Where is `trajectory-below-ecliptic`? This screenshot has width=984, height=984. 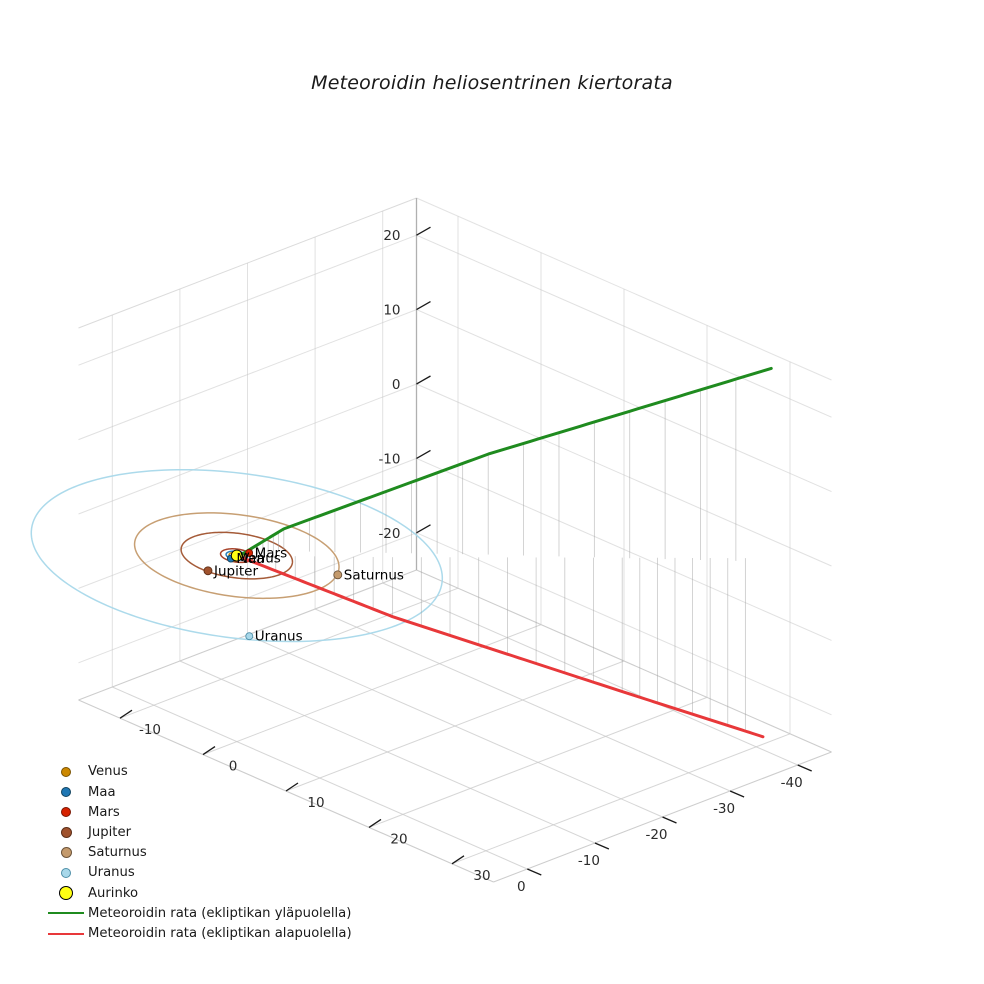 trajectory-below-ecliptic is located at coordinates (500, 646).